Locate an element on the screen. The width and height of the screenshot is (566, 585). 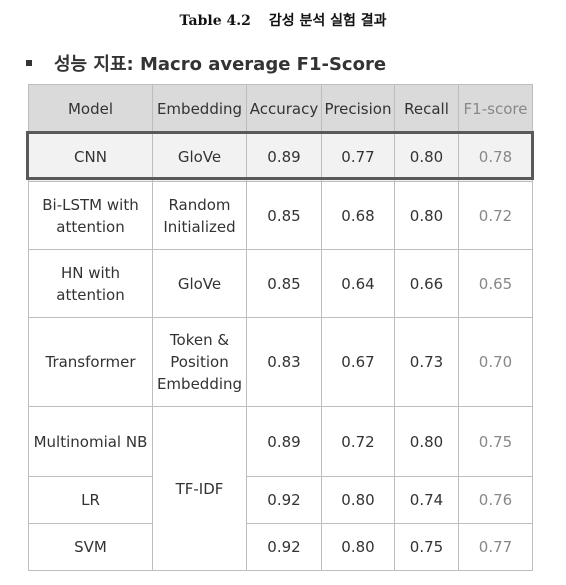
heading-text: 성능 지표: Macro average F1-Score is located at coordinates (220, 64).